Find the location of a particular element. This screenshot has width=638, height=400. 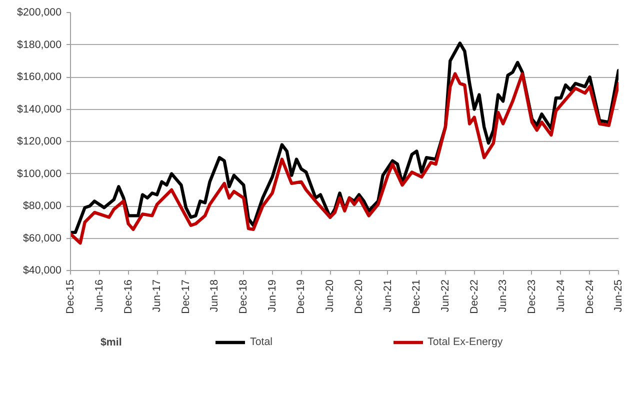

legend-label: Total Ex-Energy is located at coordinates (465, 342).